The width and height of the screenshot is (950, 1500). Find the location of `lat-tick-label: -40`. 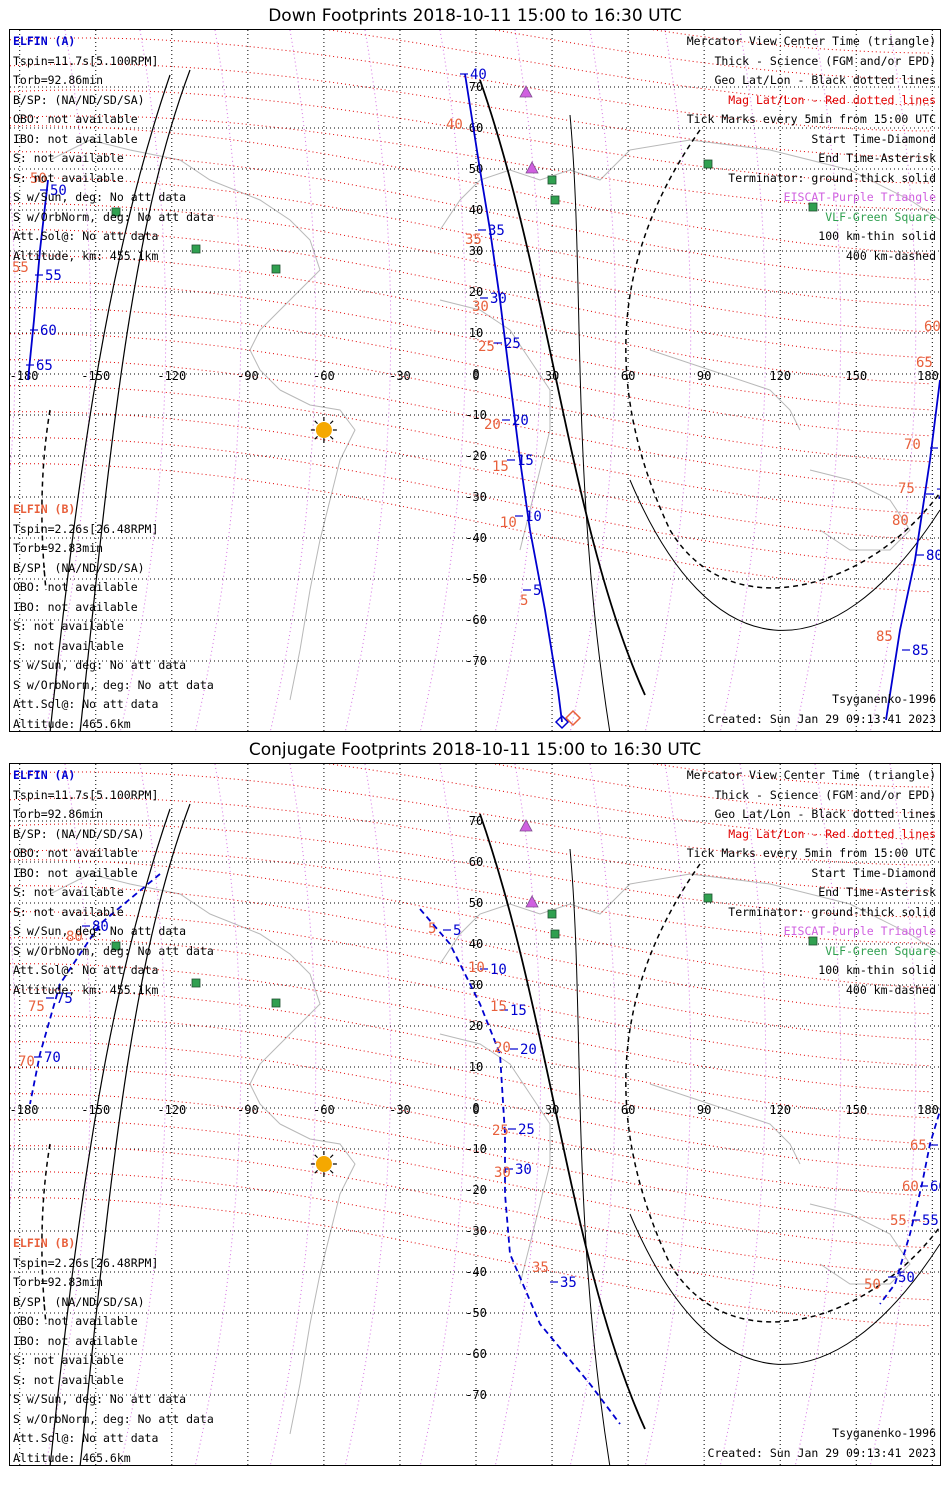

lat-tick-label: -40 is located at coordinates (476, 1272).